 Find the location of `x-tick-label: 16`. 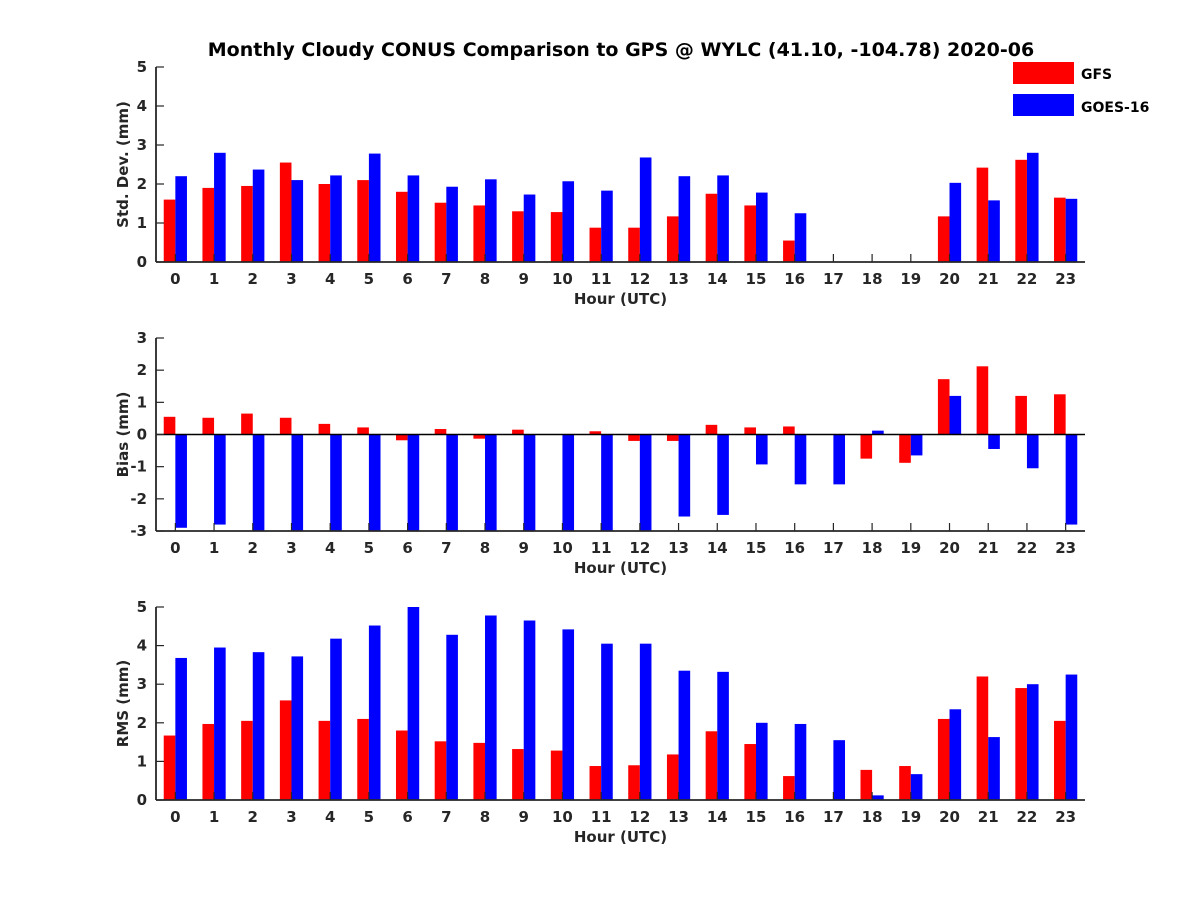

x-tick-label: 16 is located at coordinates (794, 817).